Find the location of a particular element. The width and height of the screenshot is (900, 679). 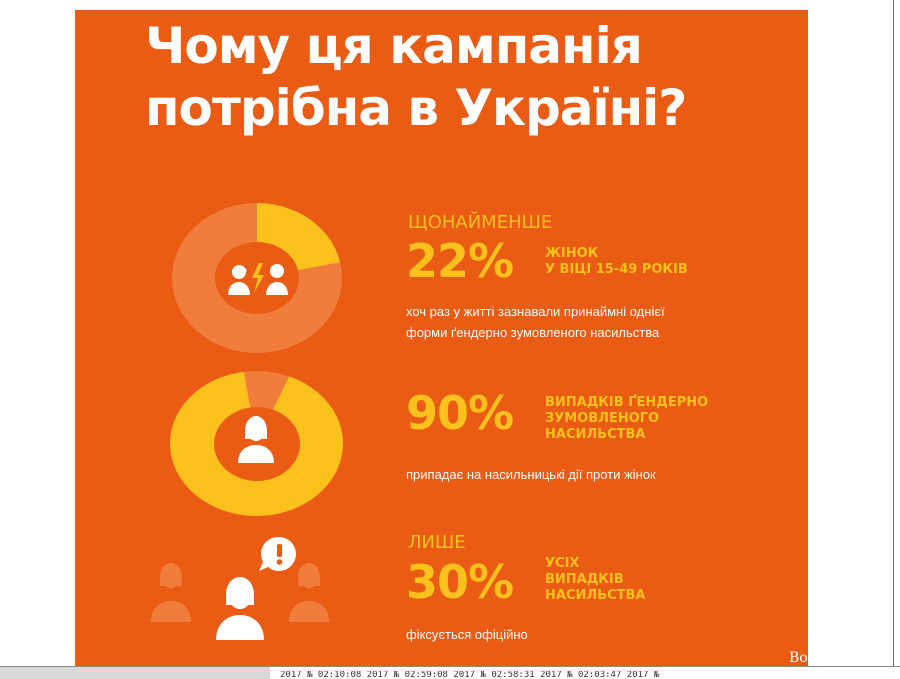

stat-2-description-line-1: припадає на насильницькі дії проти жінок is located at coordinates (531, 474).